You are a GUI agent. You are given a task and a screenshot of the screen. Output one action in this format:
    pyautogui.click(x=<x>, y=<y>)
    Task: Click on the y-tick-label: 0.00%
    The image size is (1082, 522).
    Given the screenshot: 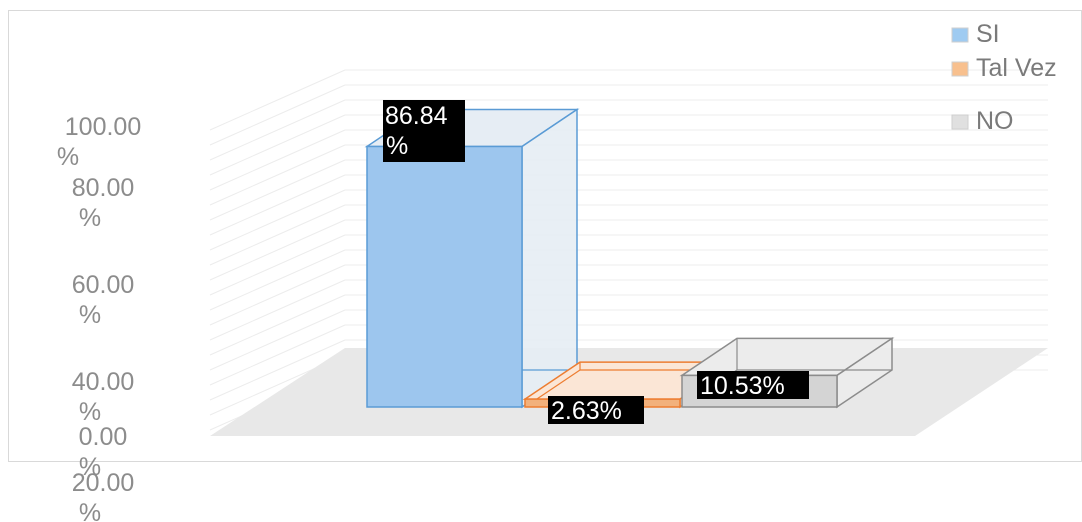 What is the action you would take?
    pyautogui.click(x=103, y=452)
    